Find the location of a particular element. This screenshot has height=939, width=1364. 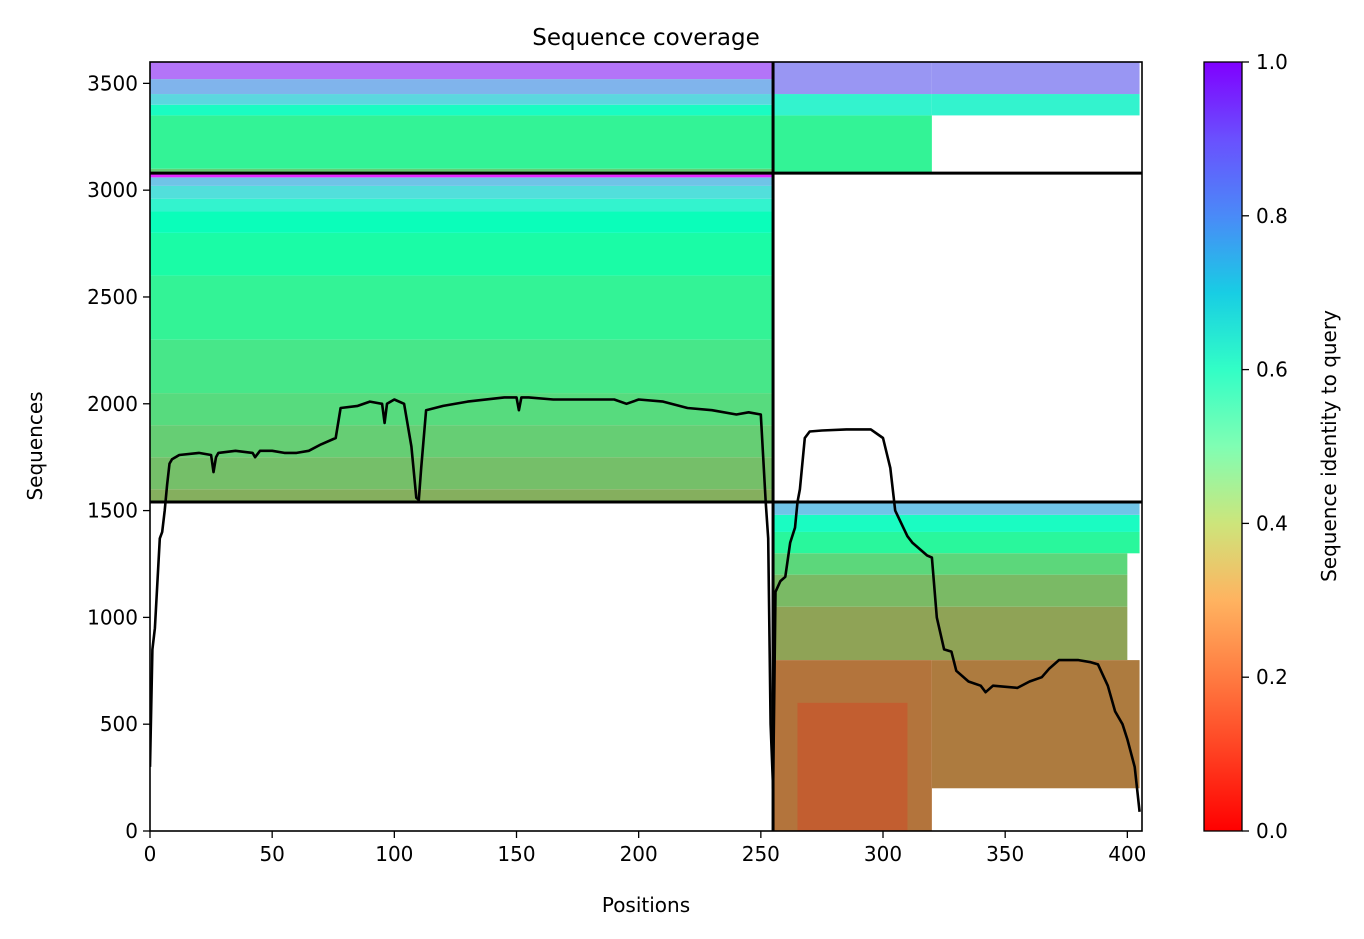

x-tick-label-2: 100 is located at coordinates (394, 854).